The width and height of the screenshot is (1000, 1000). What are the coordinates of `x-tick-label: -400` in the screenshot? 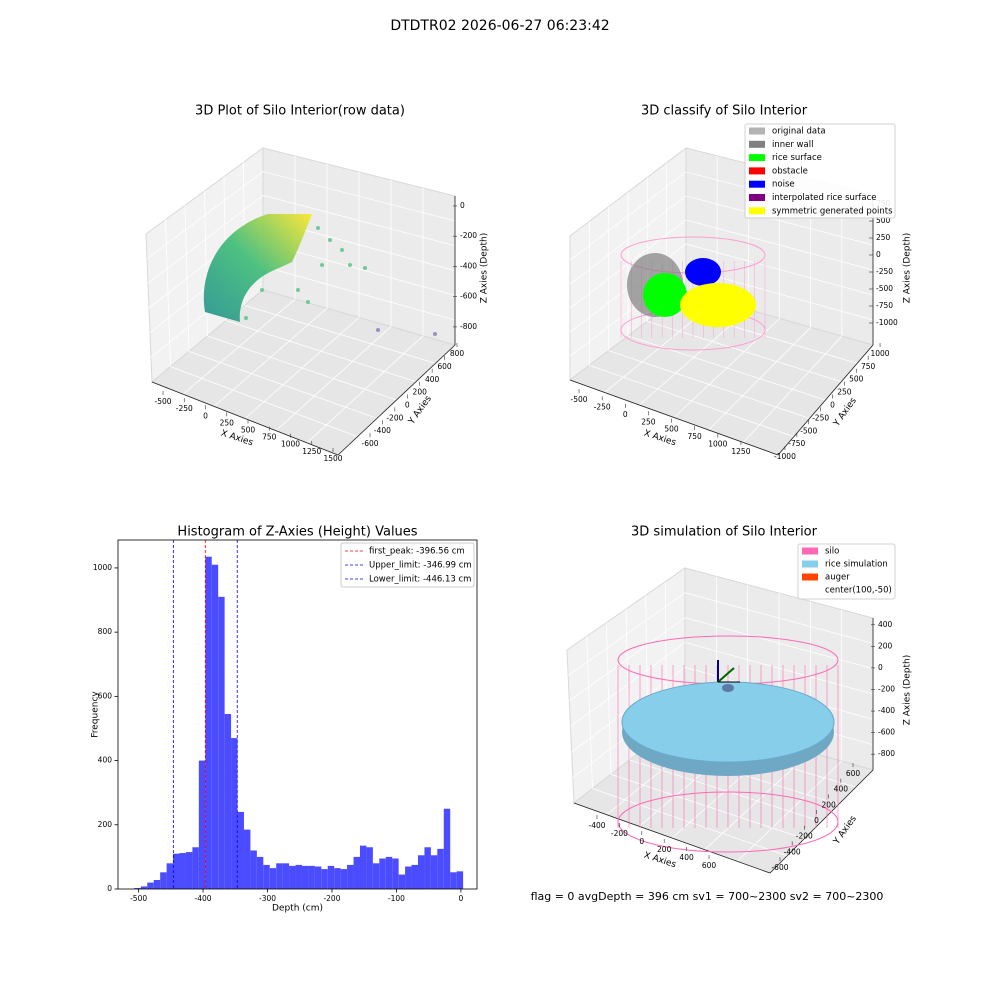 It's located at (203, 898).